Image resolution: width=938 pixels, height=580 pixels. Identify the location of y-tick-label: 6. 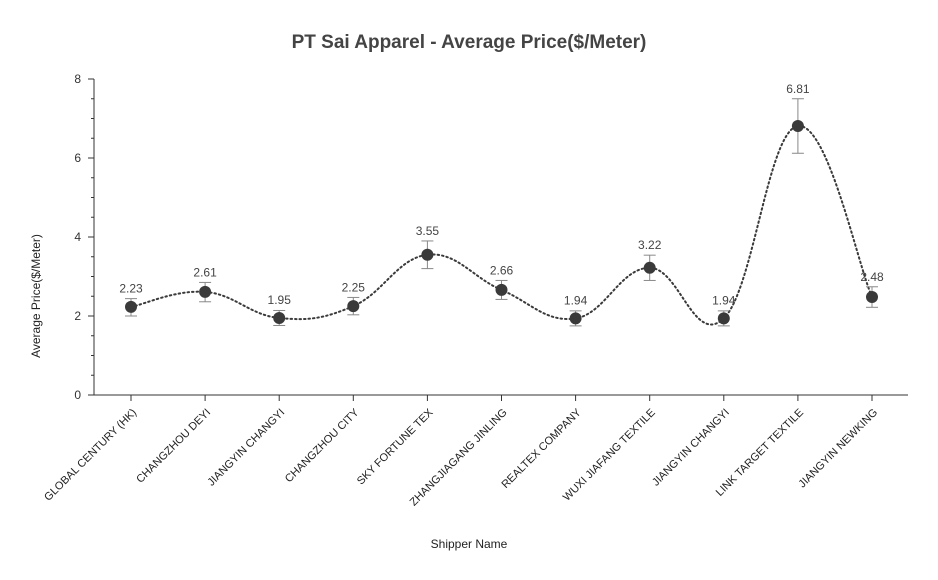
(77, 158).